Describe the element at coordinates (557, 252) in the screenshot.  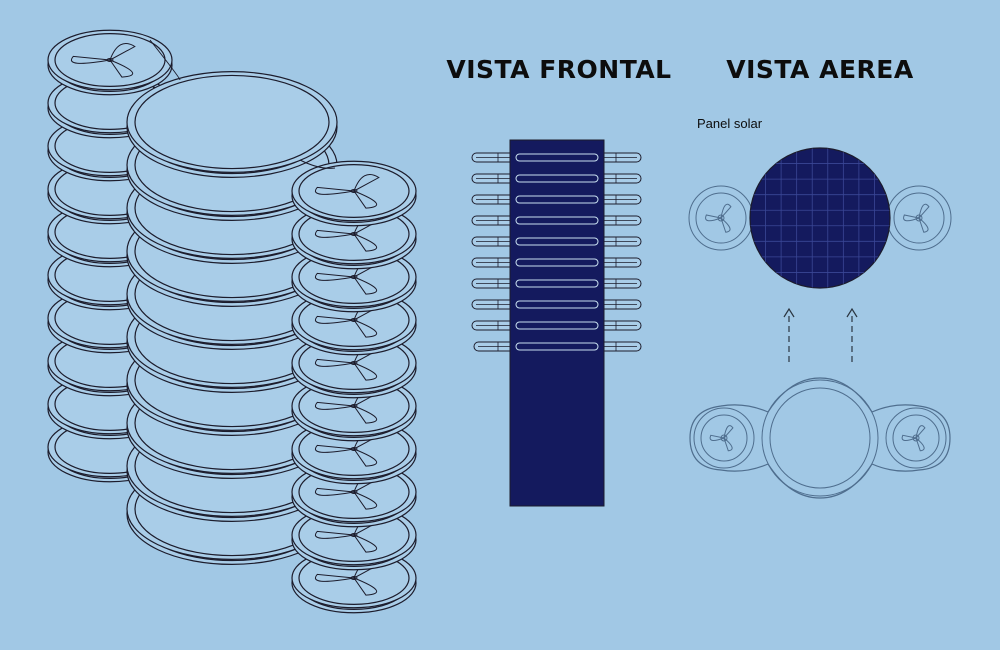
I see `front-view-drone-rods-overlay` at that location.